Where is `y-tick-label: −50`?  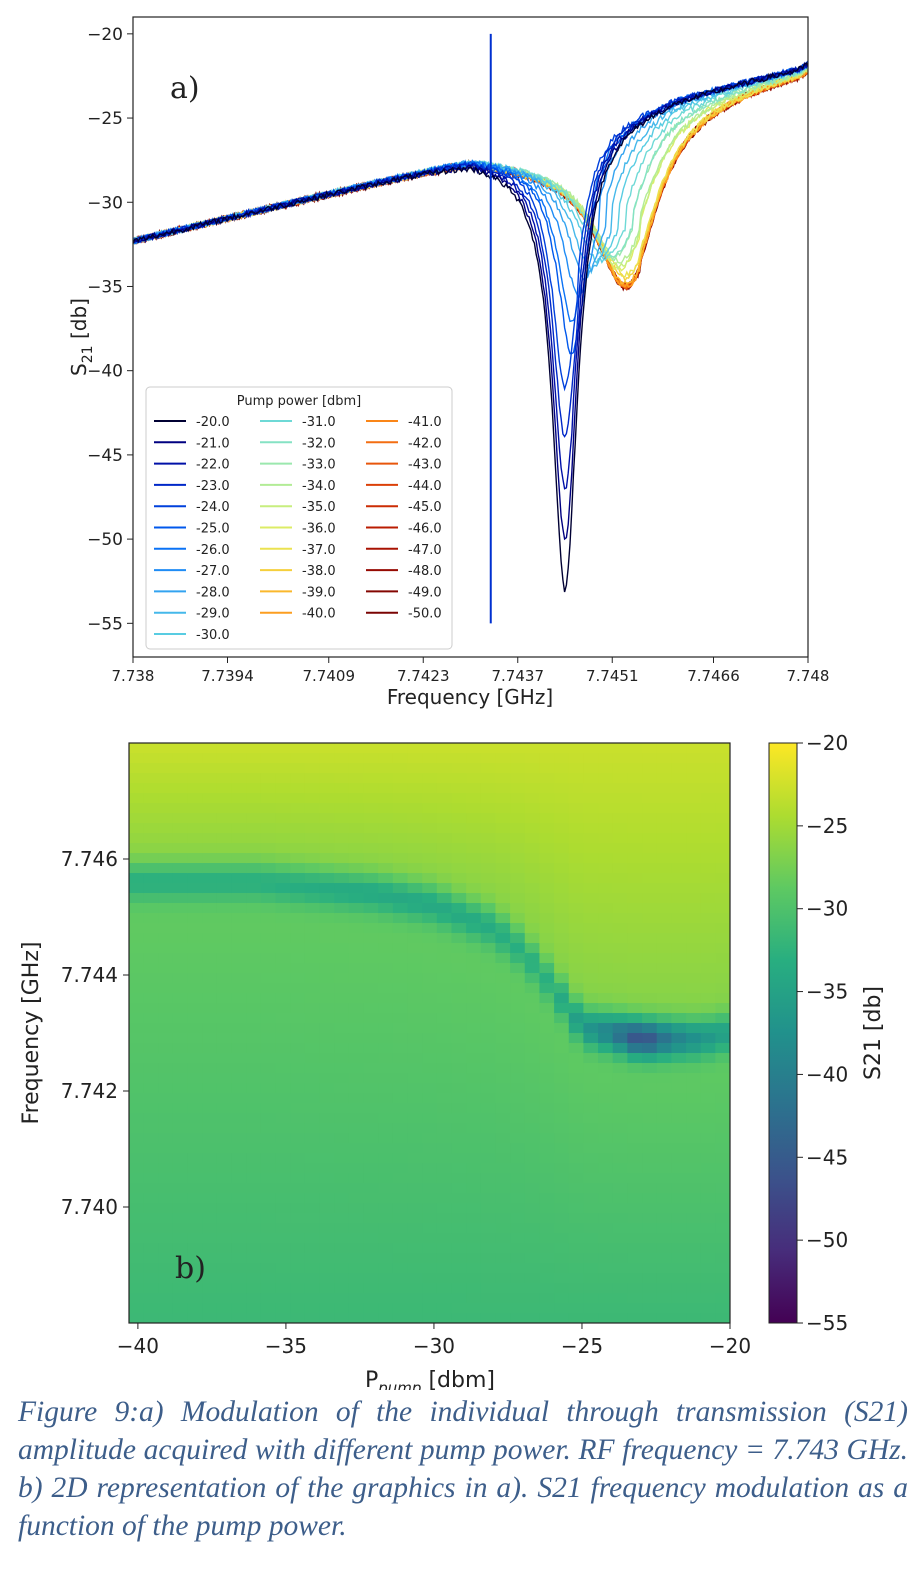
y-tick-label: −50 is located at coordinates (105, 540).